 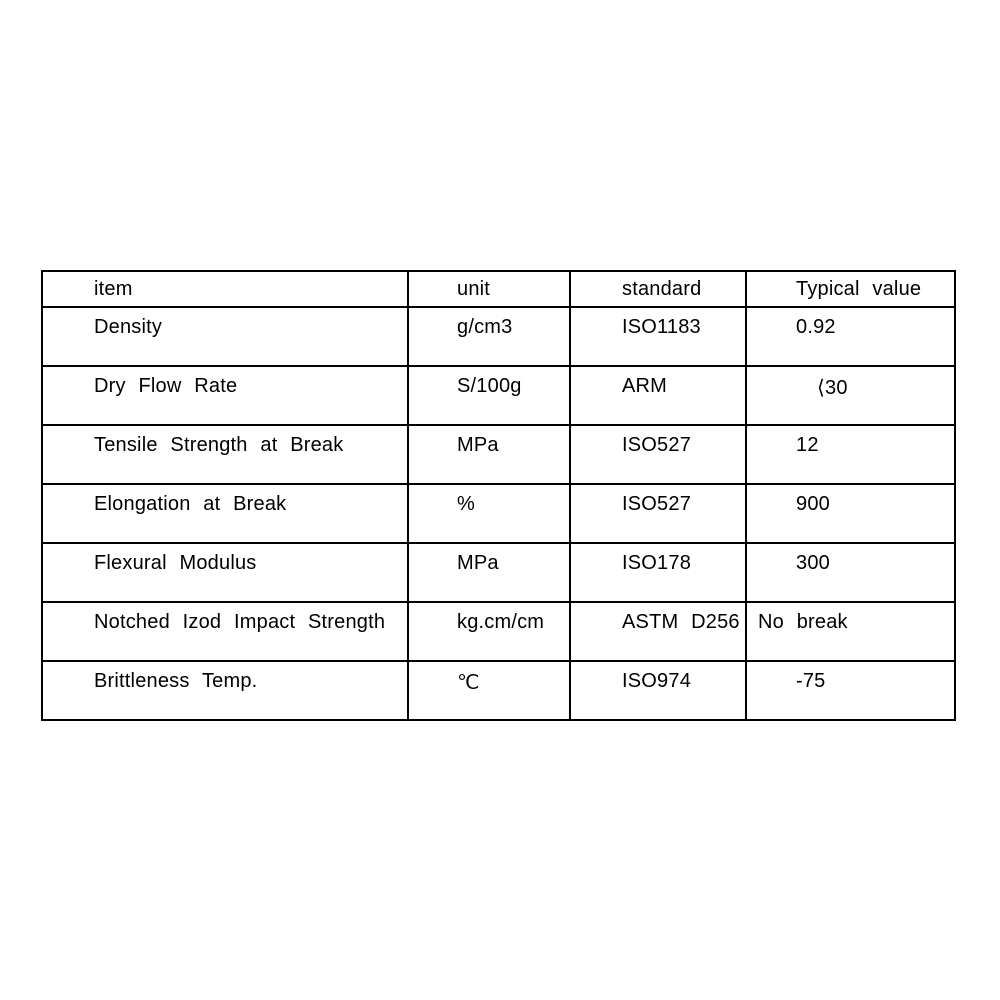 What do you see at coordinates (489, 289) in the screenshot?
I see `column-header-unit: unit` at bounding box center [489, 289].